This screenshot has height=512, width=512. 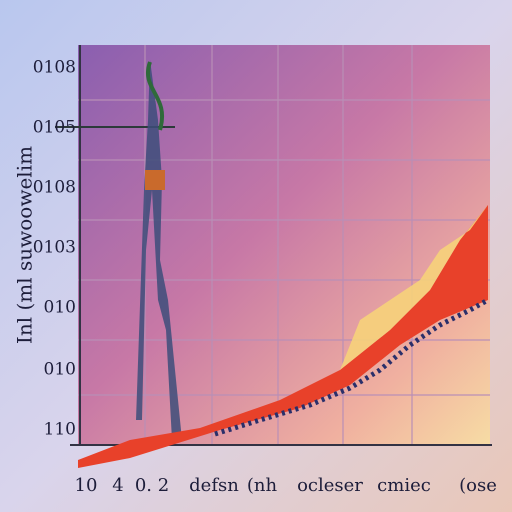 I want to click on x-label: (nh, so click(x=262, y=485).